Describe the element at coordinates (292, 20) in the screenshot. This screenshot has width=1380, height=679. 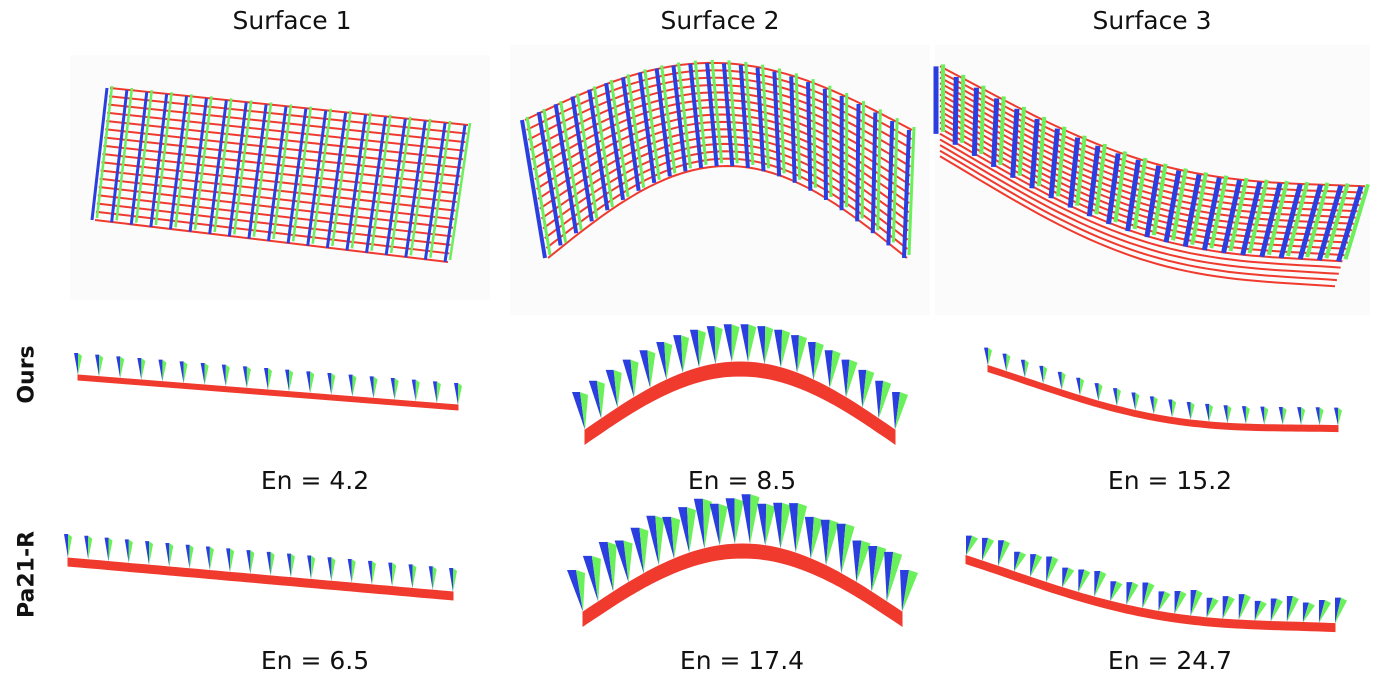
I see `column-title-surface-1: Surface 1` at that location.